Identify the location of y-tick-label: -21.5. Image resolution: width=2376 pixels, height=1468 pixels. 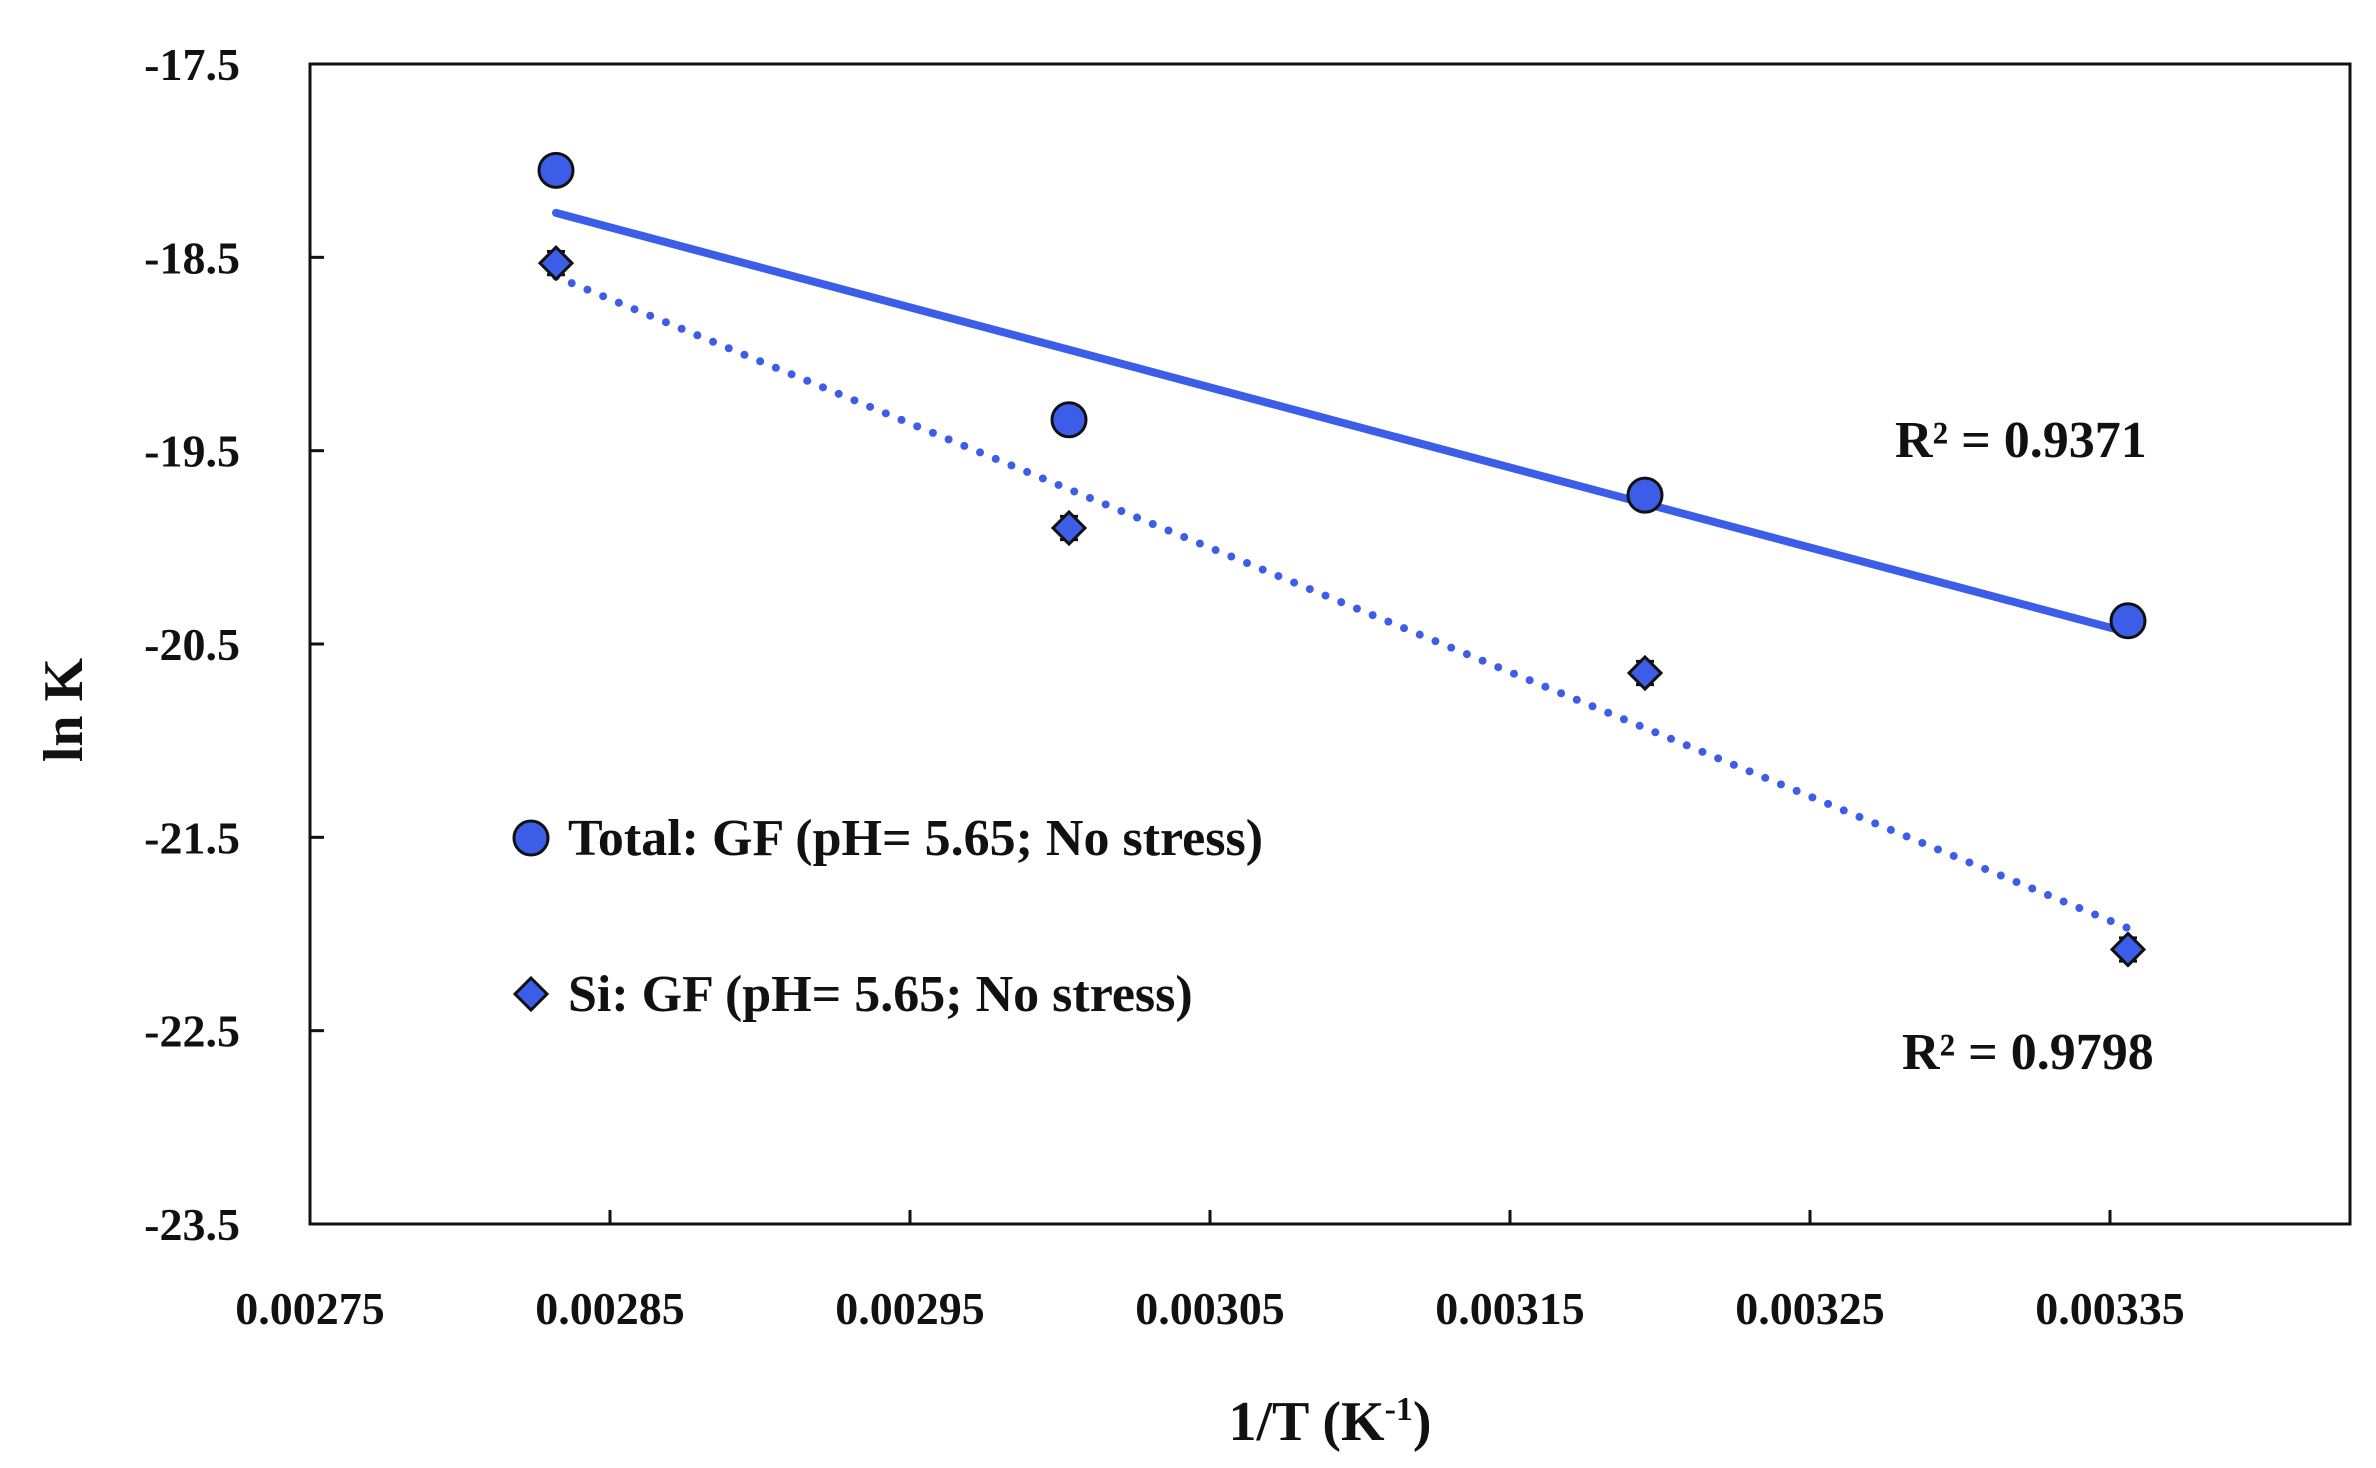
(192, 837).